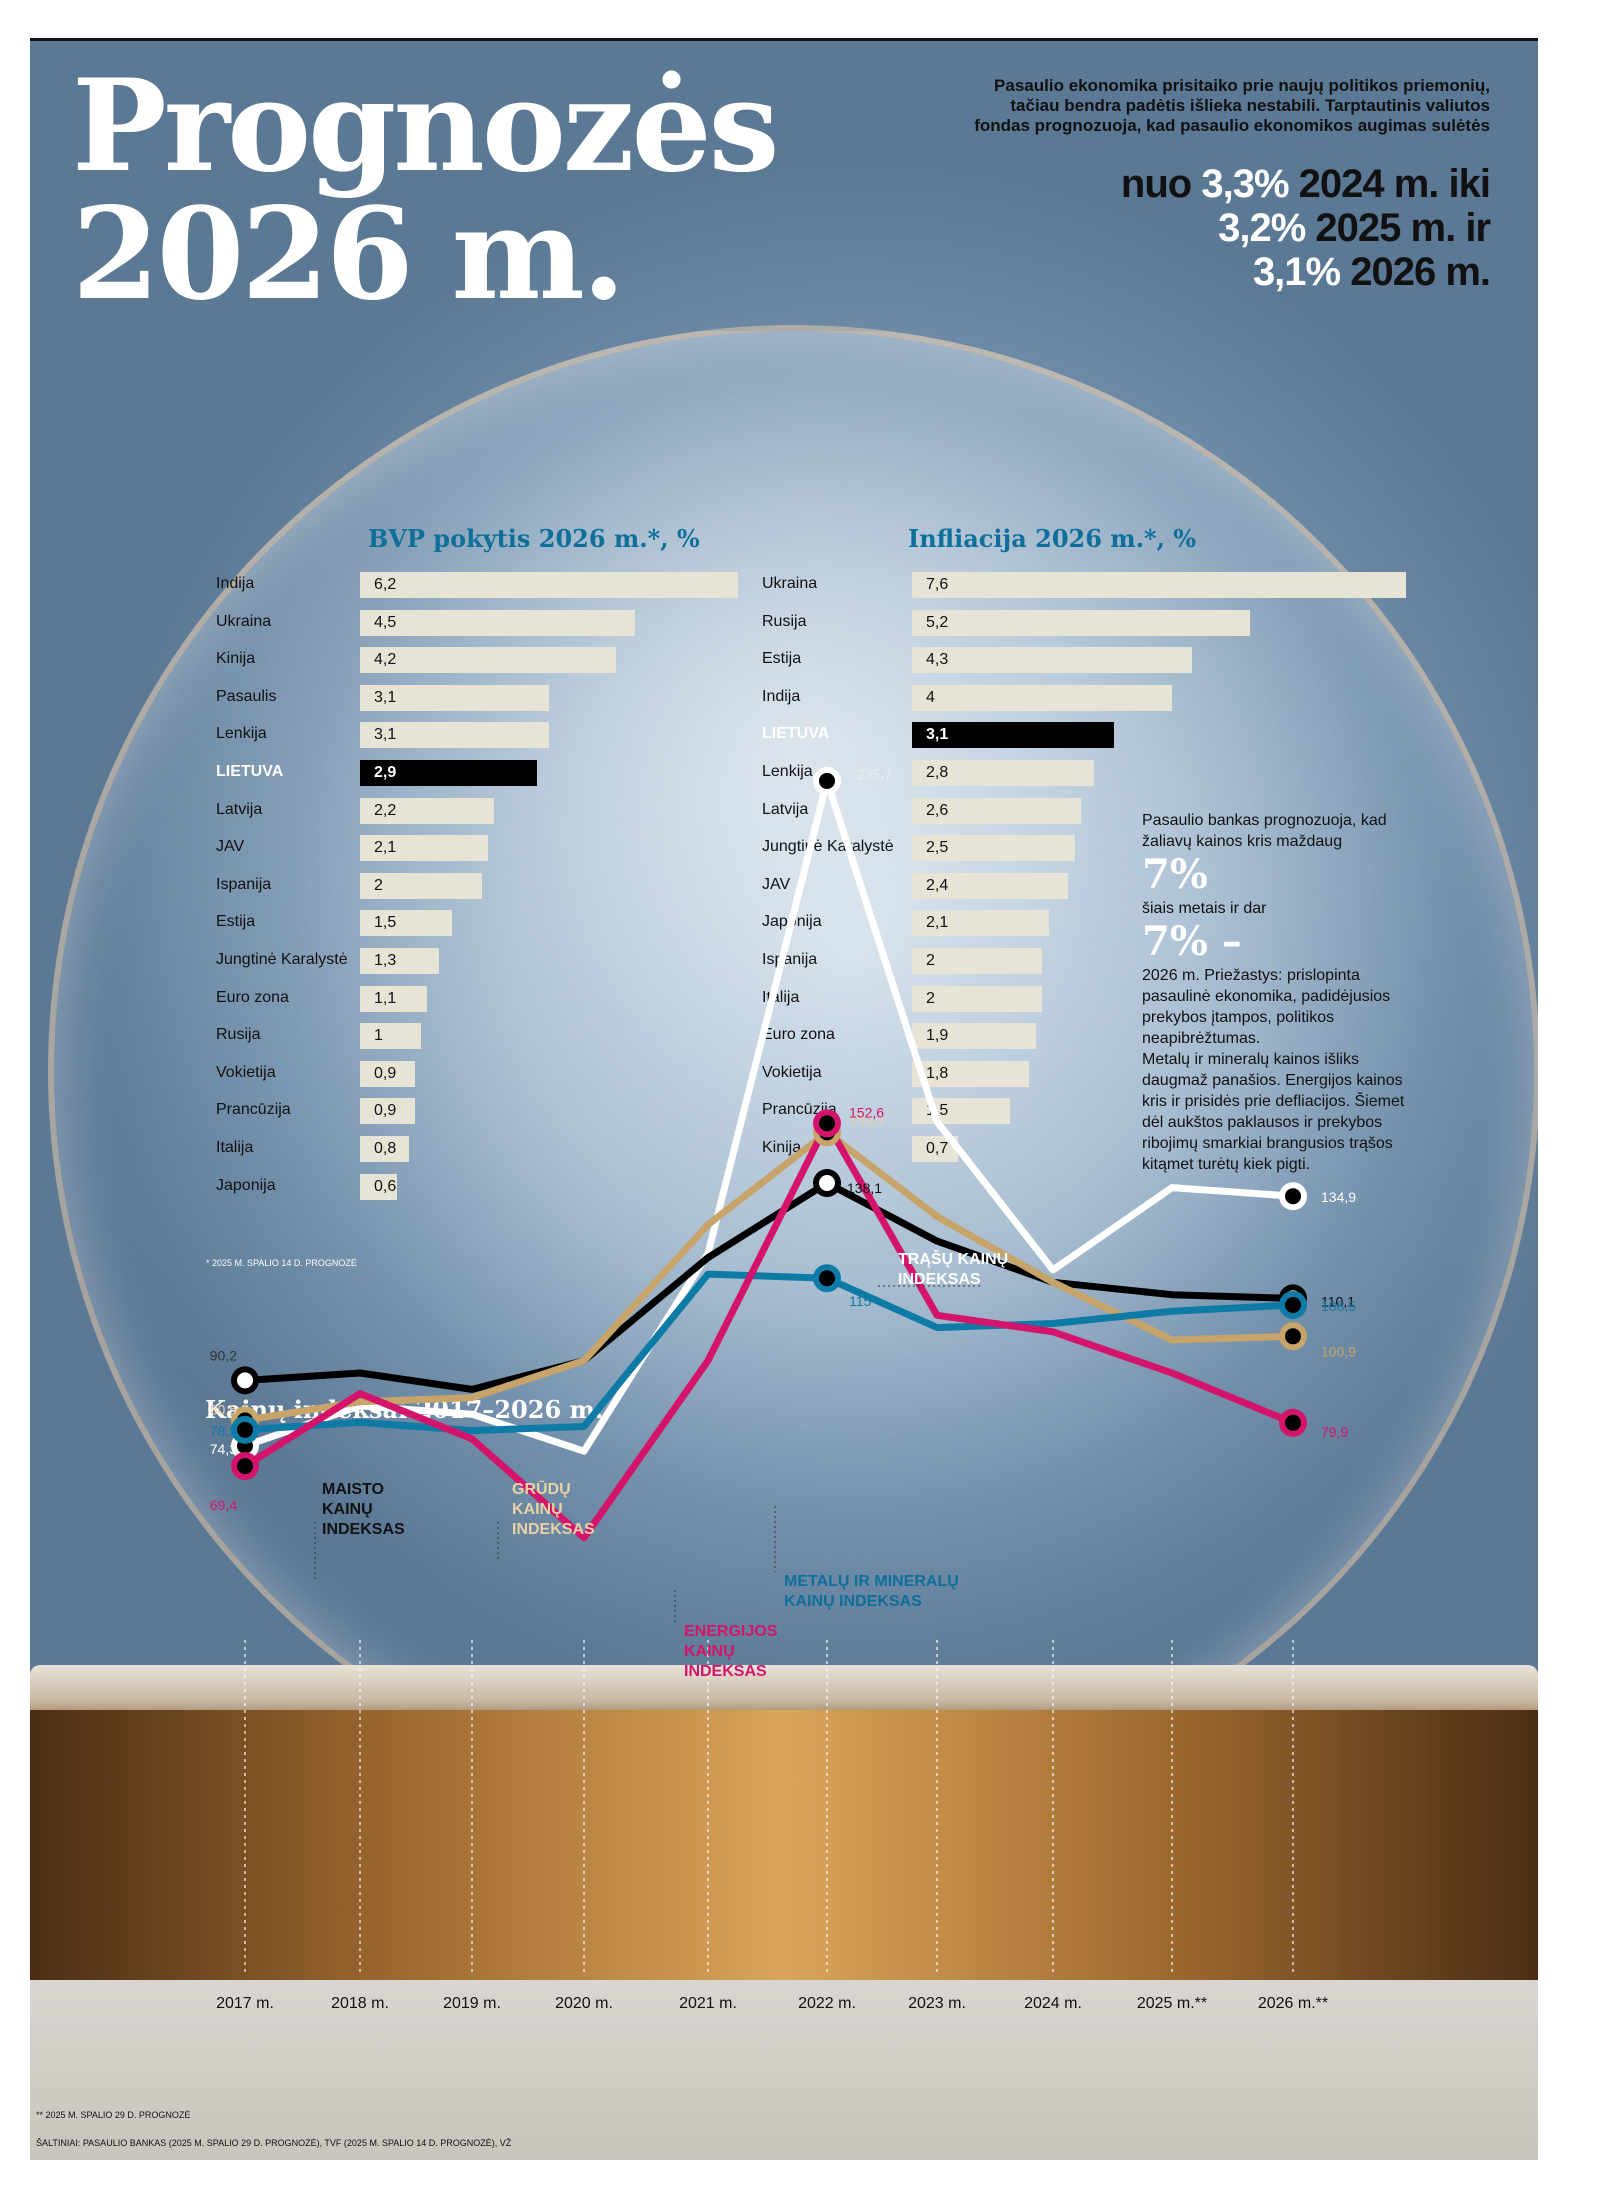  What do you see at coordinates (385, 622) in the screenshot?
I see `bar-value-label: 4,5` at bounding box center [385, 622].